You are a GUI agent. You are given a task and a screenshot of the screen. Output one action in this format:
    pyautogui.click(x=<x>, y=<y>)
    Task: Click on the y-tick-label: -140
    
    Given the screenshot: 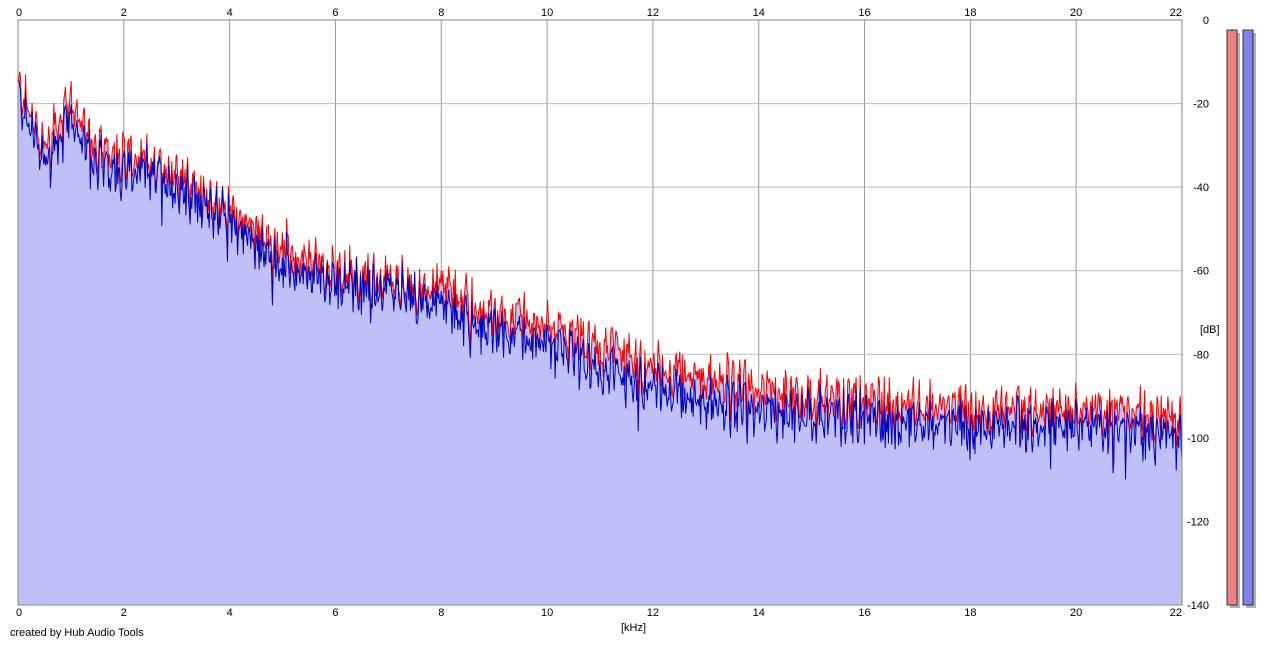 What is the action you would take?
    pyautogui.click(x=1198, y=606)
    